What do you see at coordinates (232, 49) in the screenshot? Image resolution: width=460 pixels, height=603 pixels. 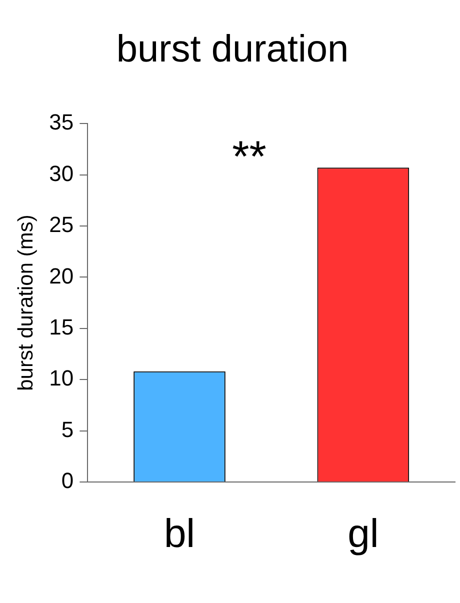 I see `chart-title: burst duration` at bounding box center [232, 49].